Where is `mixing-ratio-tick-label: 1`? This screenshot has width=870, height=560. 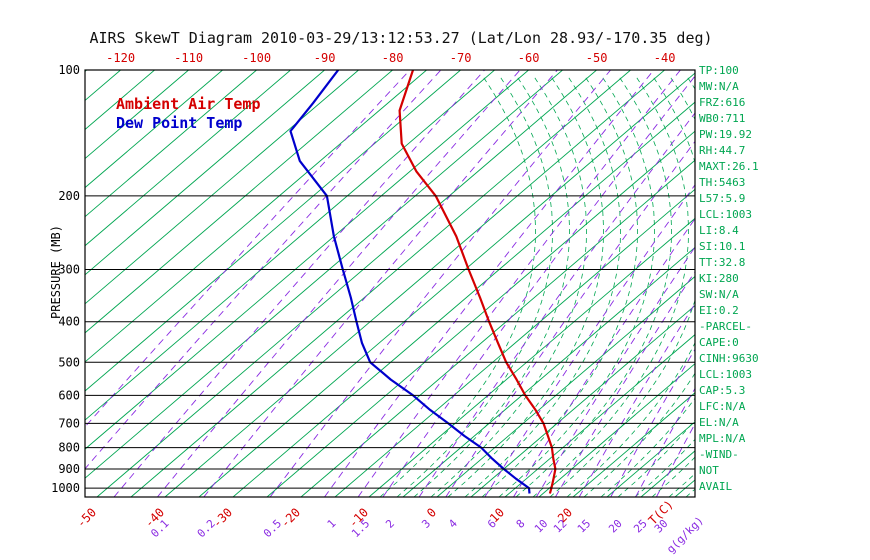
mixing-ratio-tick-label: 1 is located at coordinates (332, 524).